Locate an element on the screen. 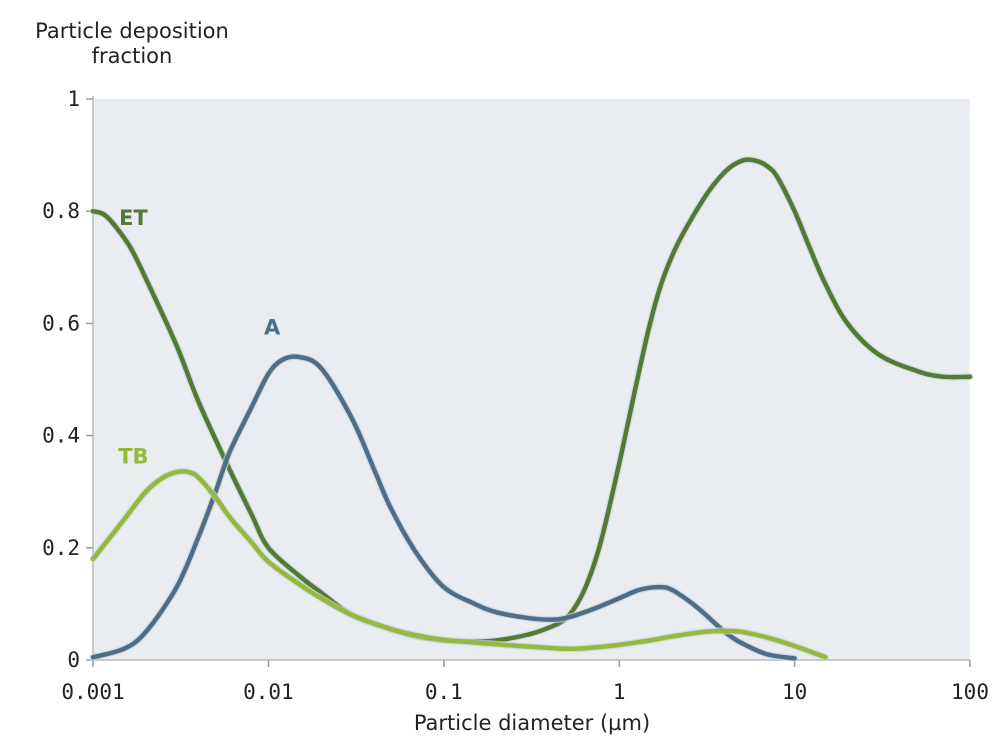 This screenshot has height=740, width=997. x-tick-label: 0.001 is located at coordinates (92, 692).